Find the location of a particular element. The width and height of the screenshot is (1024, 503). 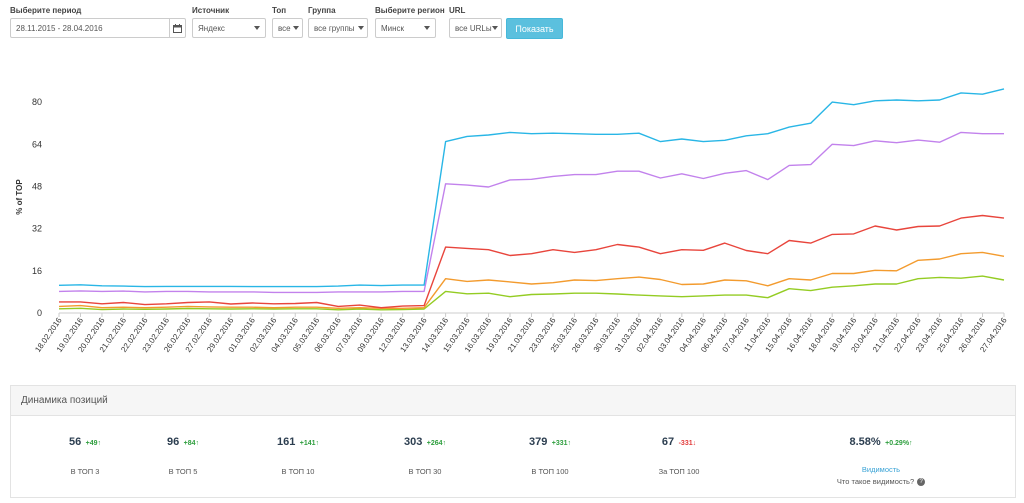

stat-value: 96 is located at coordinates (173, 442).